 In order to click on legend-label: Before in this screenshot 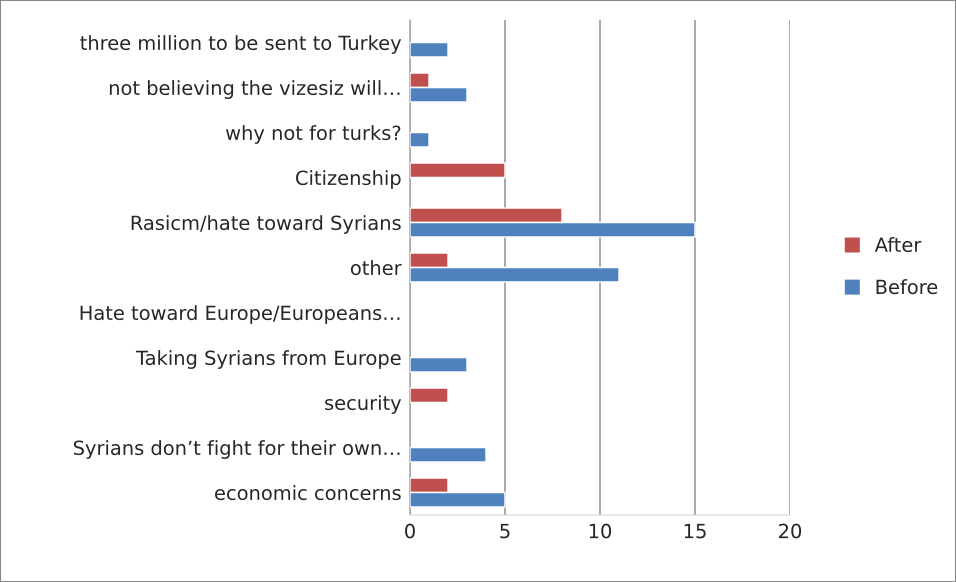, I will do `click(907, 286)`.